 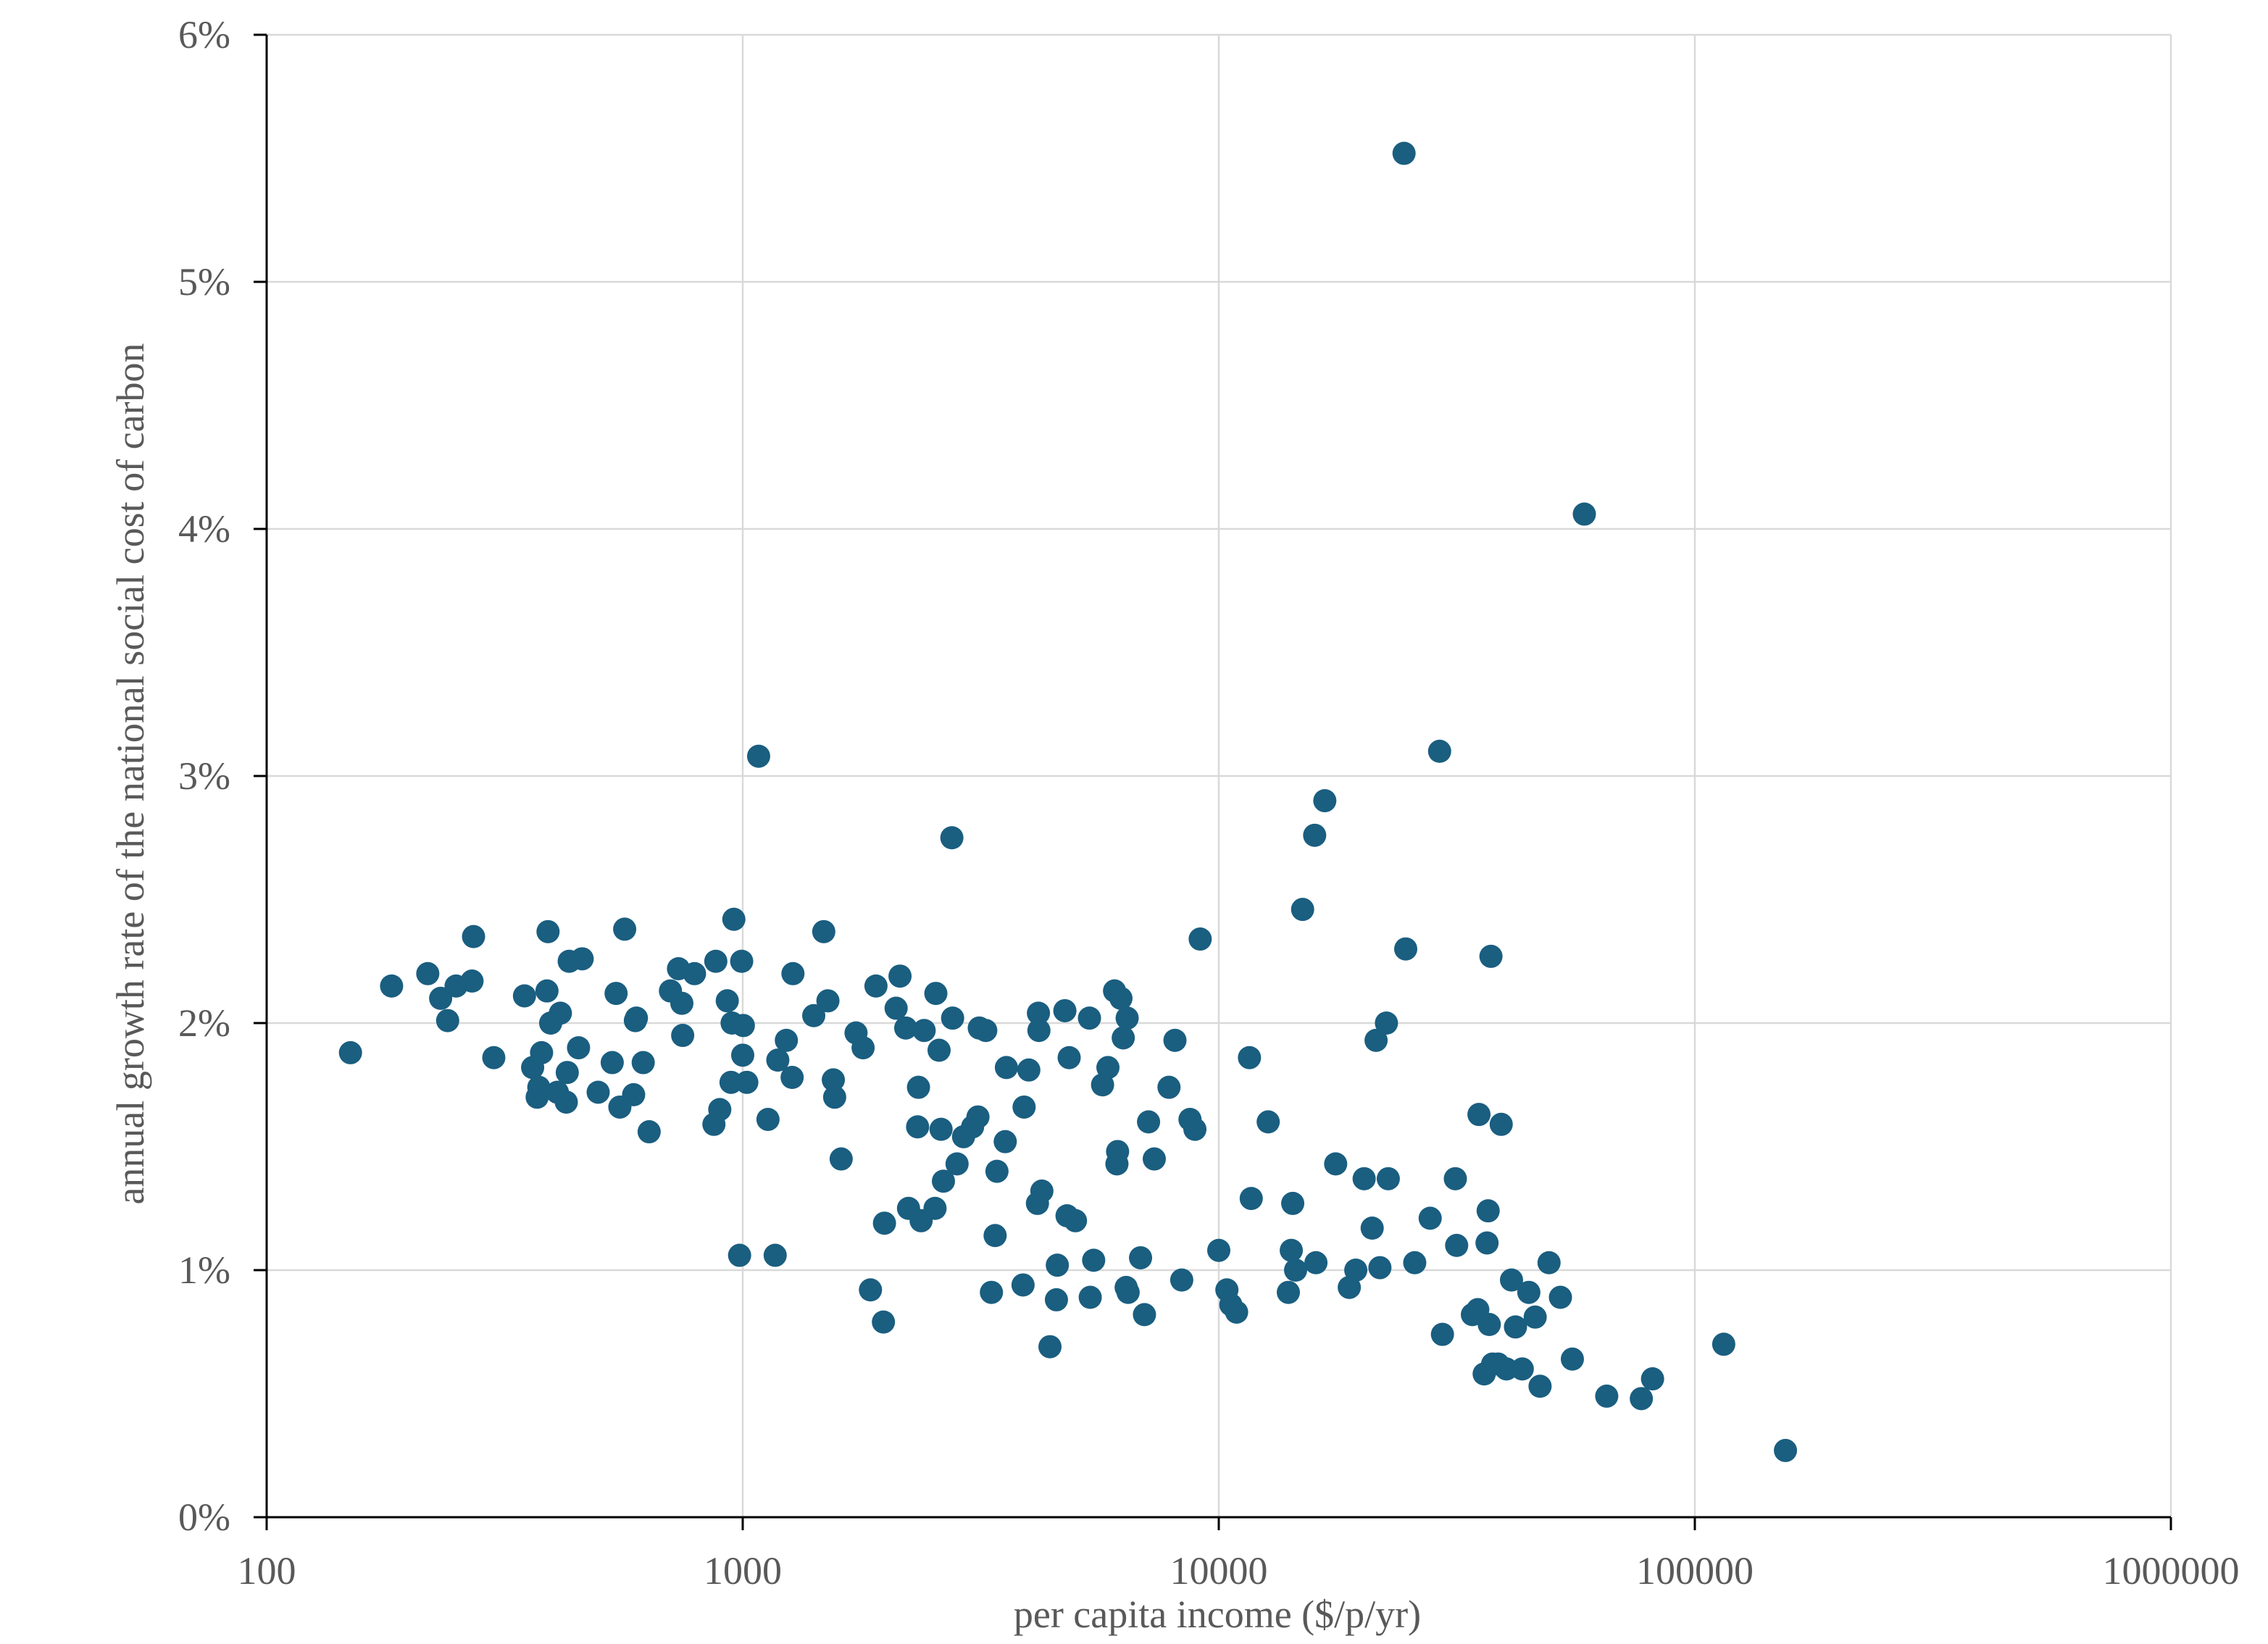 What do you see at coordinates (2172, 1571) in the screenshot?
I see `x-tick-label: 1000000` at bounding box center [2172, 1571].